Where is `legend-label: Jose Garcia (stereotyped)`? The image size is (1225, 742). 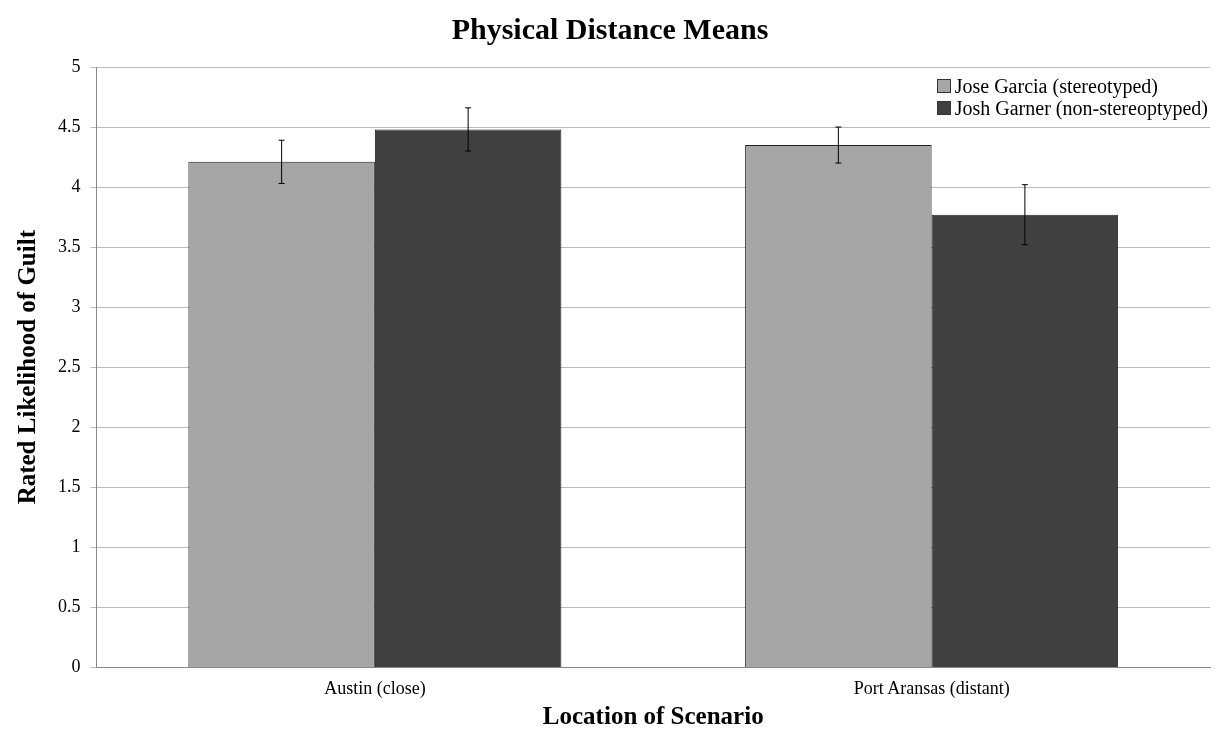 legend-label: Jose Garcia (stereotyped) is located at coordinates (1056, 86).